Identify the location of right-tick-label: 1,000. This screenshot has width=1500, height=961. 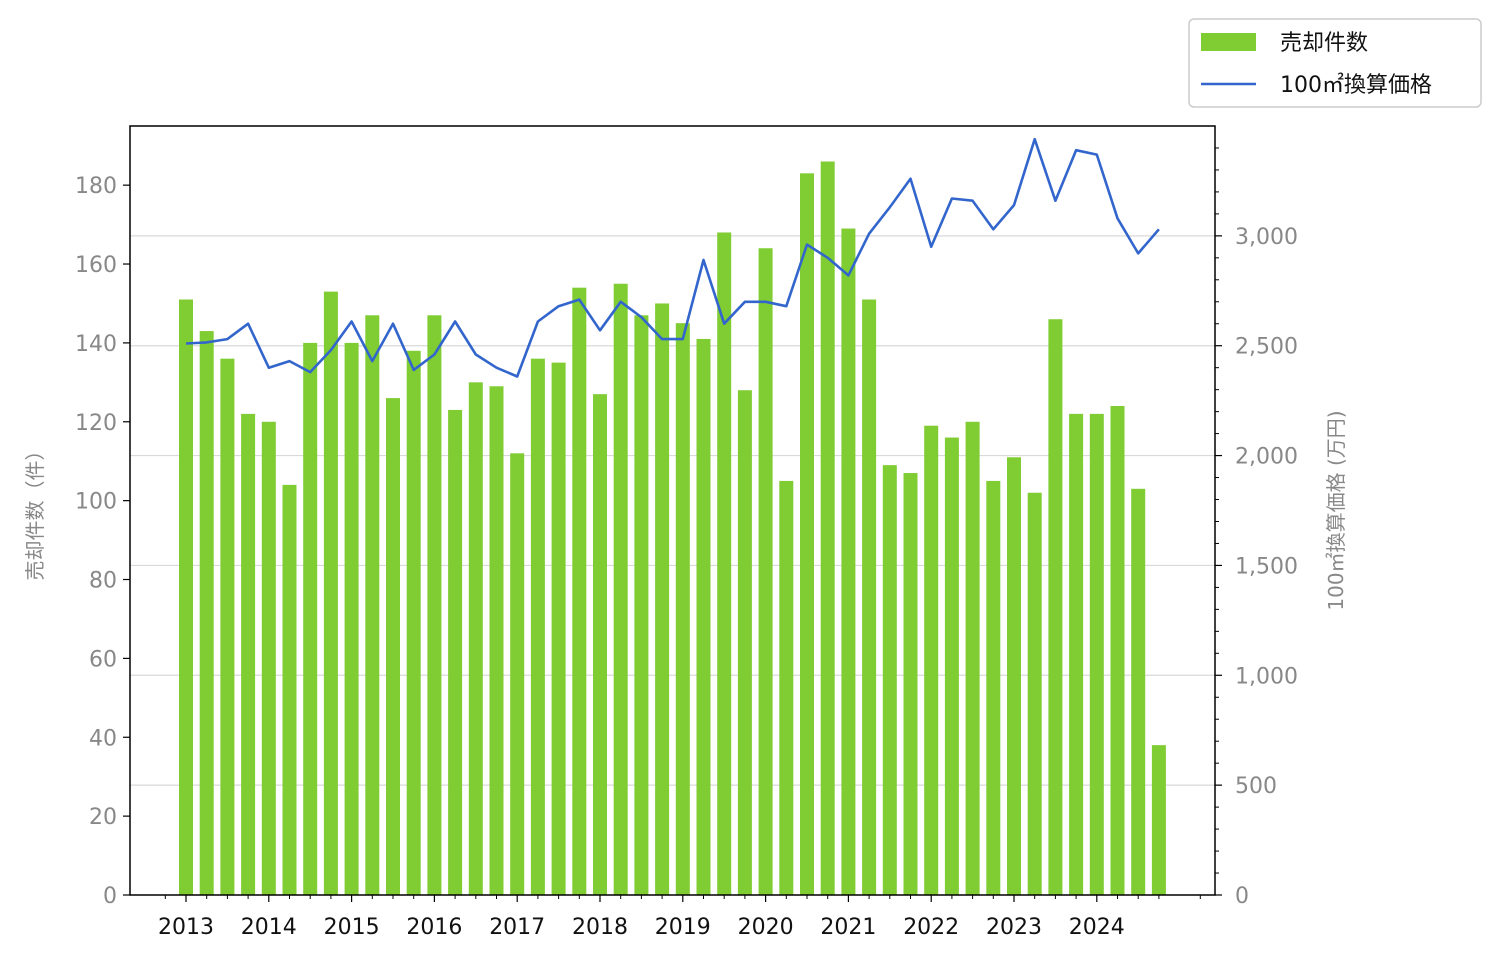
(1266, 676).